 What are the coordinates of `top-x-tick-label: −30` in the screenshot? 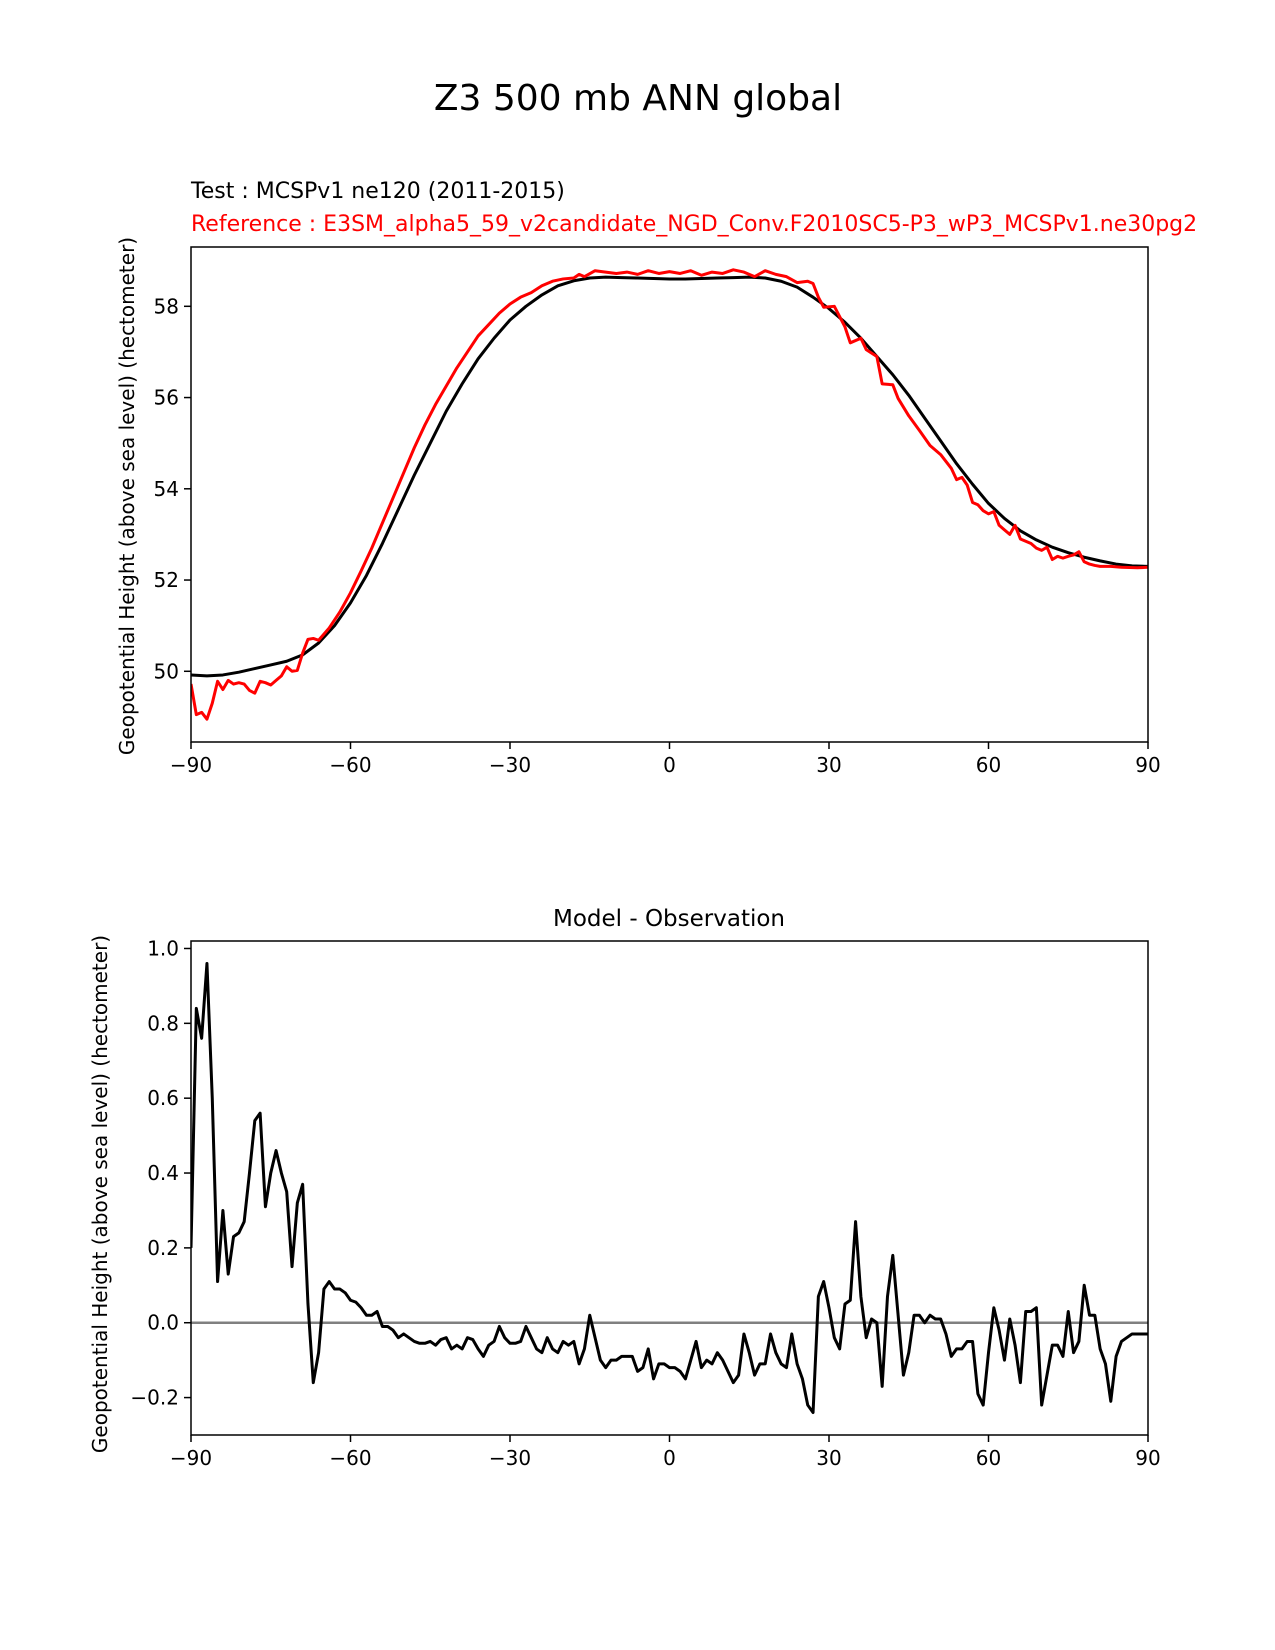 It's located at (510, 765).